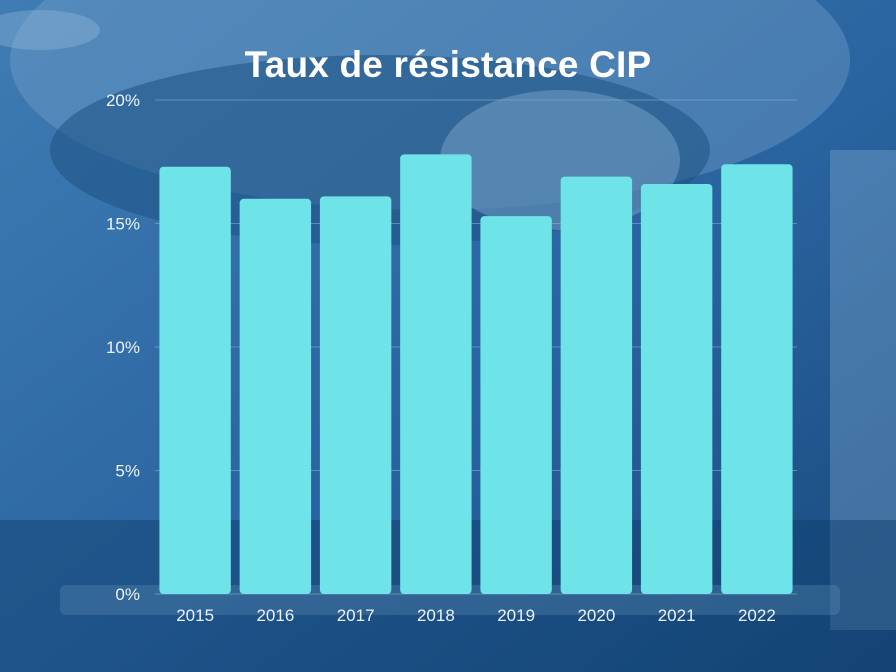 The height and width of the screenshot is (672, 896). I want to click on x-tick-label: 2016, so click(275, 615).